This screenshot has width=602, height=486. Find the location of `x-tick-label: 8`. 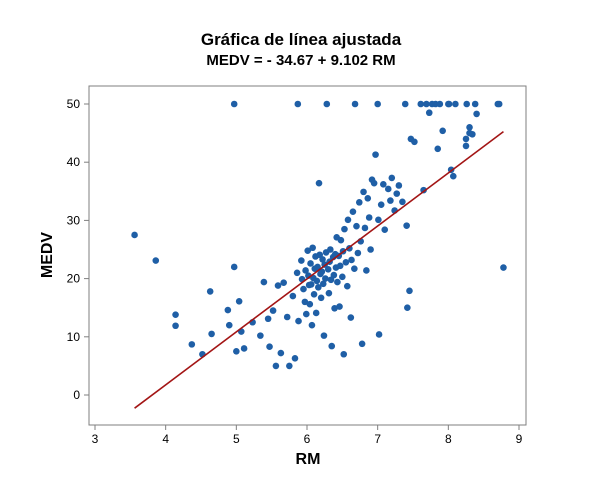

x-tick-label: 8 is located at coordinates (448, 439).